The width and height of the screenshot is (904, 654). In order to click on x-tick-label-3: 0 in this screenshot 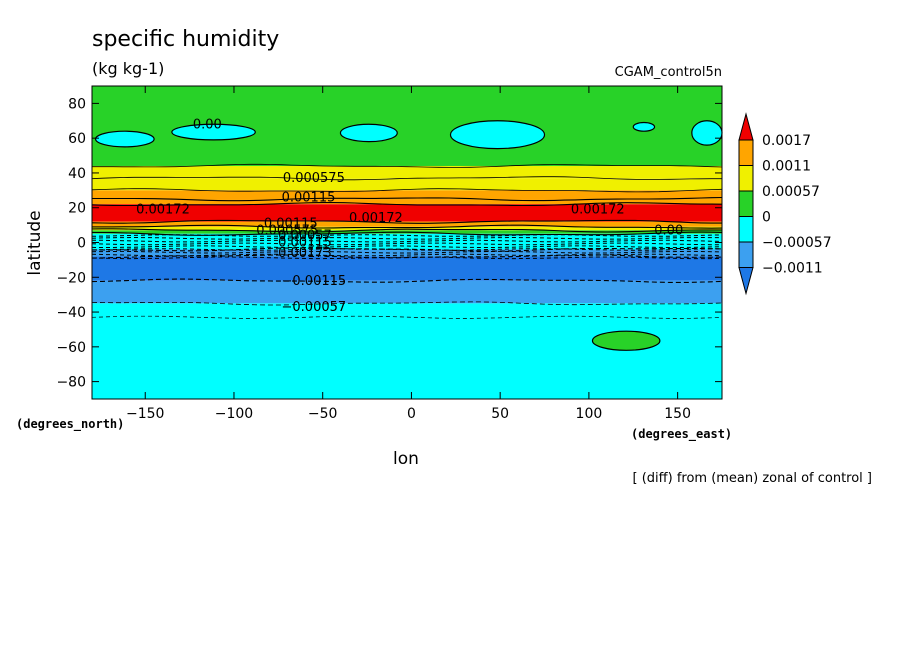, I will do `click(411, 414)`.